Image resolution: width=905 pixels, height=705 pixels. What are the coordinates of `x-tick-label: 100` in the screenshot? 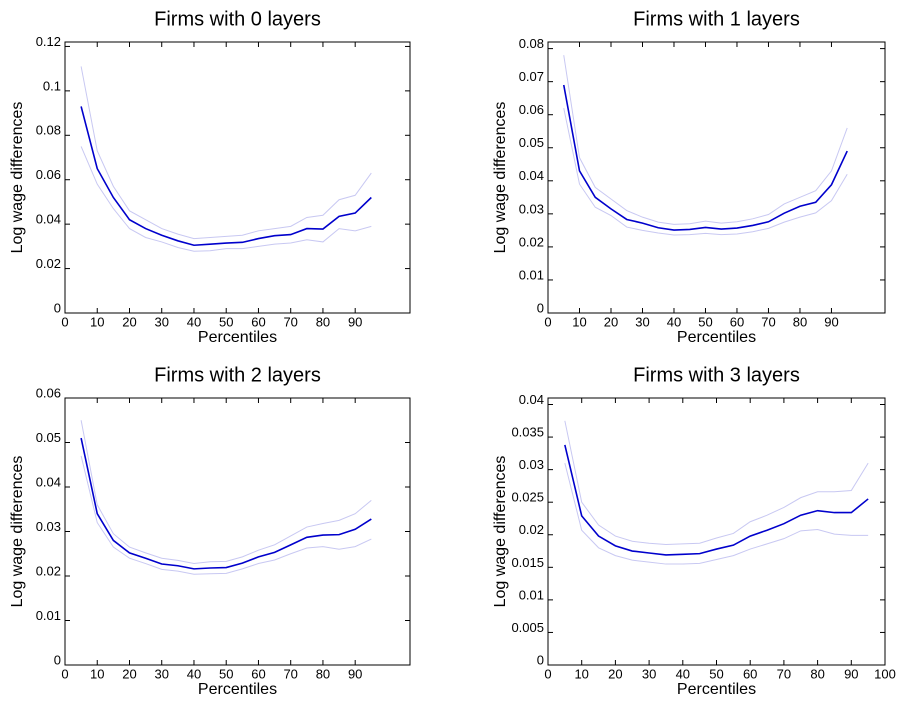 It's located at (885, 673).